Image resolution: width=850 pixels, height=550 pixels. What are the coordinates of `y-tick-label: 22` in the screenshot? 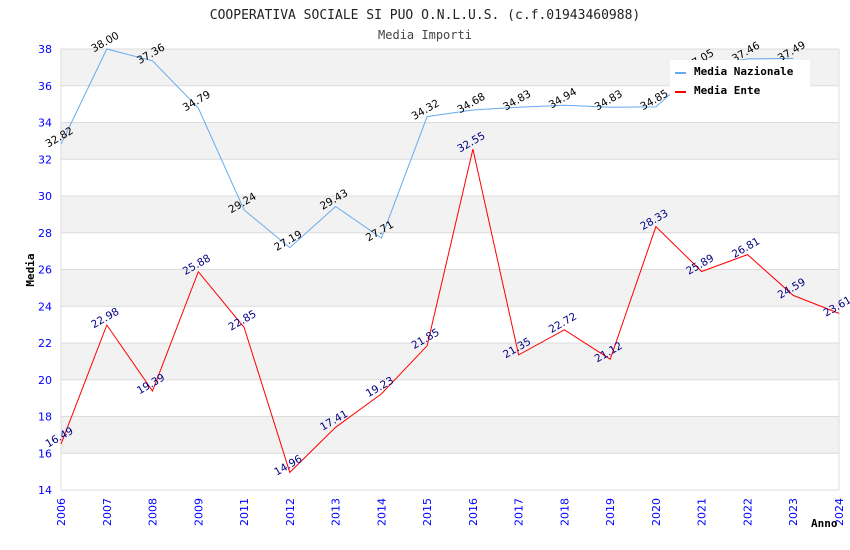 It's located at (45, 343).